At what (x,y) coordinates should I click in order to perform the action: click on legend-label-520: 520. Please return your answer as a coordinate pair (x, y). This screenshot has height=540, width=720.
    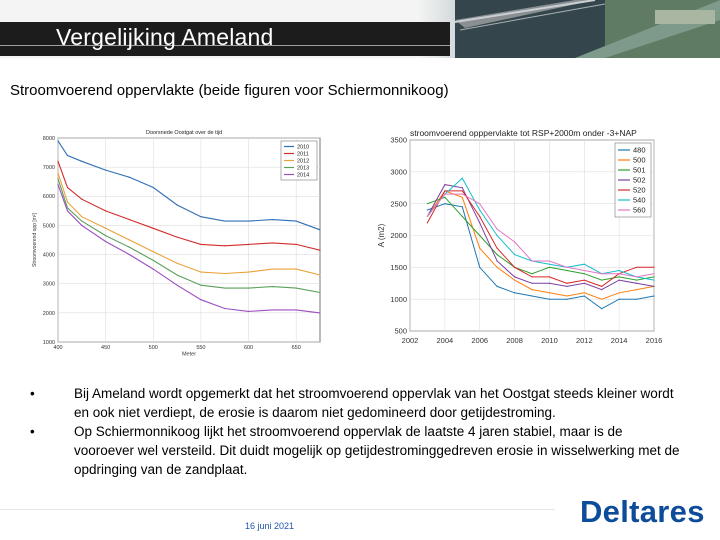
    Looking at the image, I should click on (639, 190).